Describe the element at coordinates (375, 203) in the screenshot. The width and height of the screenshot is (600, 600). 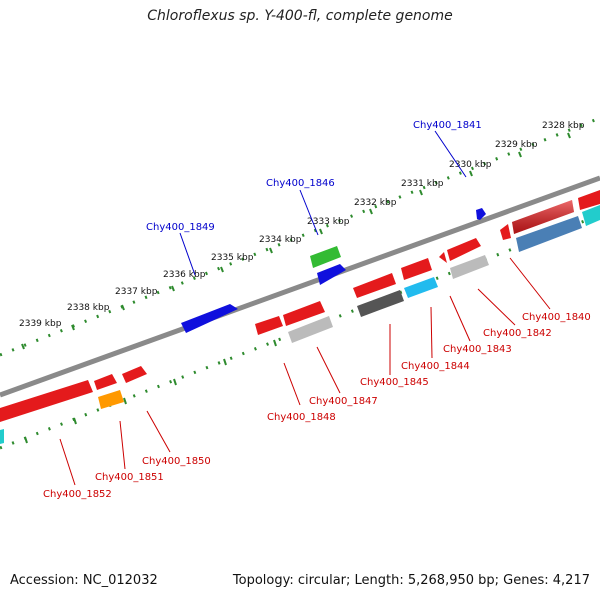
I see `ruler-label: 2332 kbp` at that location.